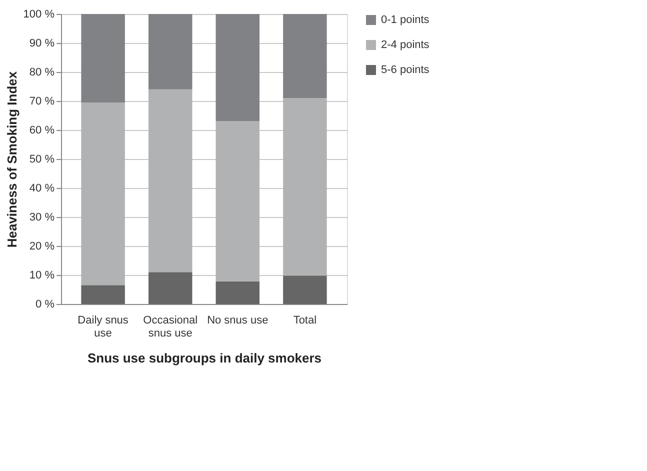 The width and height of the screenshot is (647, 471). What do you see at coordinates (42, 72) in the screenshot?
I see `y-tick-label: 80 %` at bounding box center [42, 72].